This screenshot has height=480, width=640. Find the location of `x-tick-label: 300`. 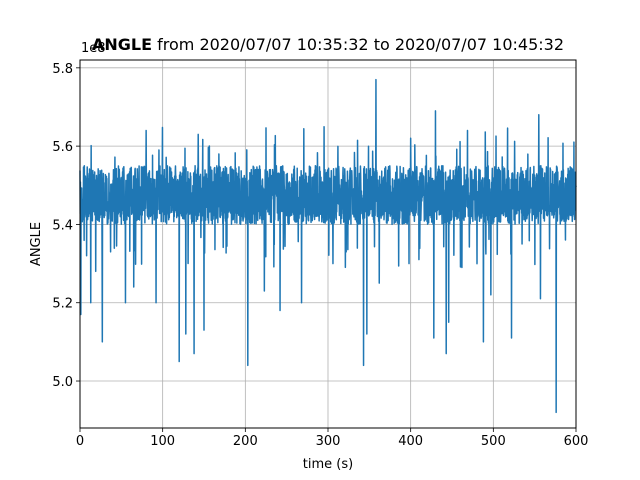

x-tick-label: 300 is located at coordinates (328, 441).